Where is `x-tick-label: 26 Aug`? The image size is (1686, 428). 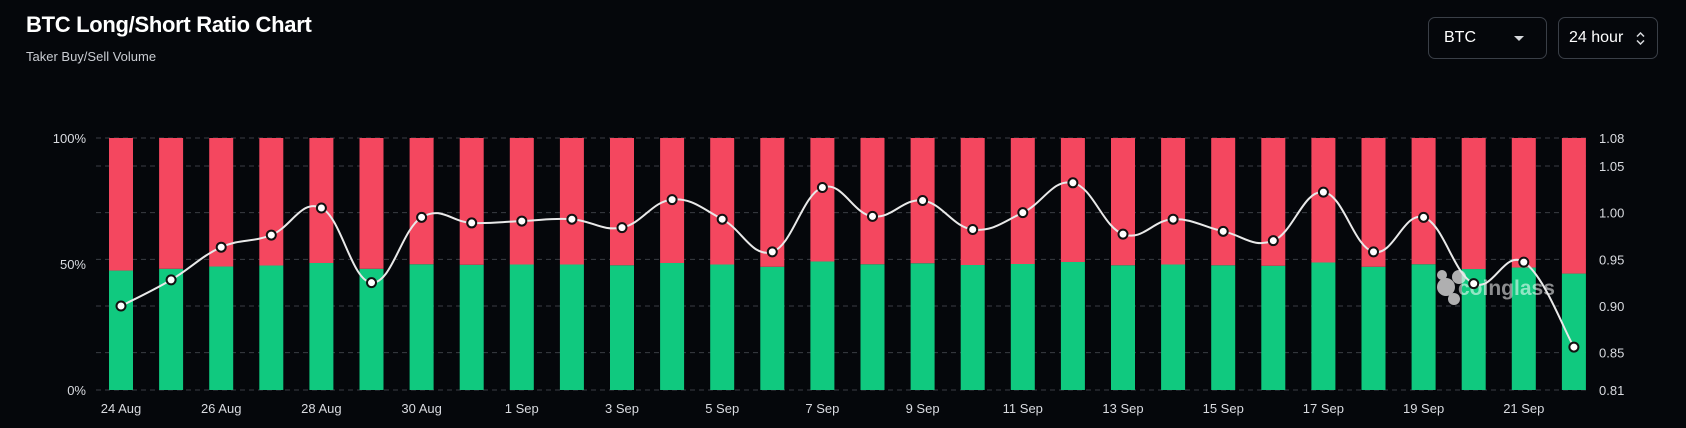
x-tick-label: 26 Aug is located at coordinates (221, 408).